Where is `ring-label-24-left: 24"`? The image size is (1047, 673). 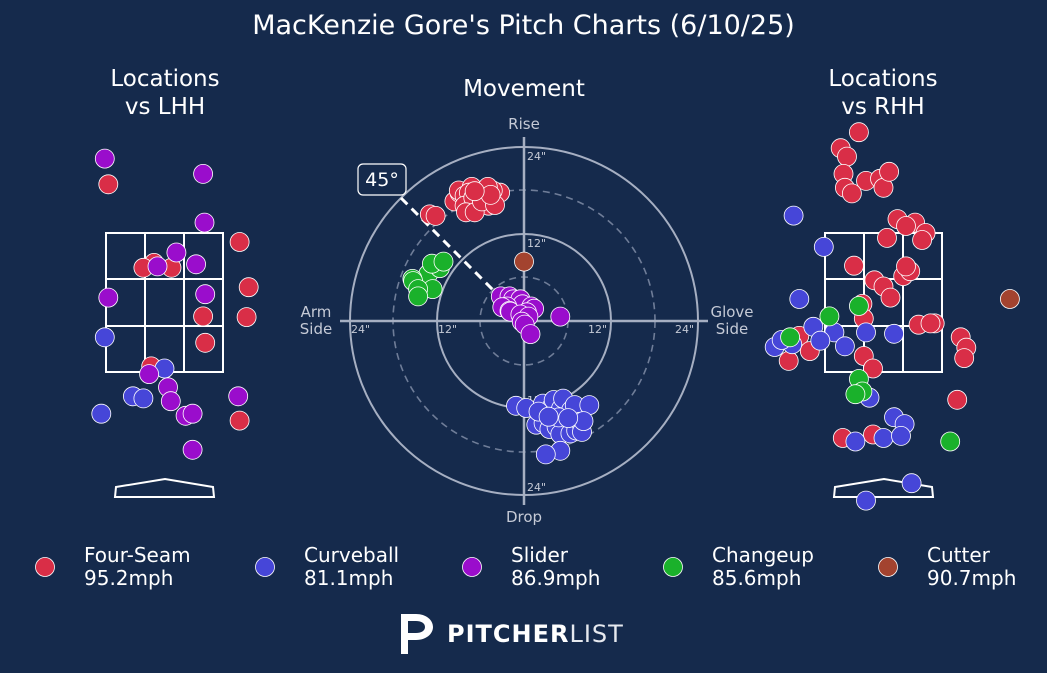 ring-label-24-left: 24" is located at coordinates (360, 329).